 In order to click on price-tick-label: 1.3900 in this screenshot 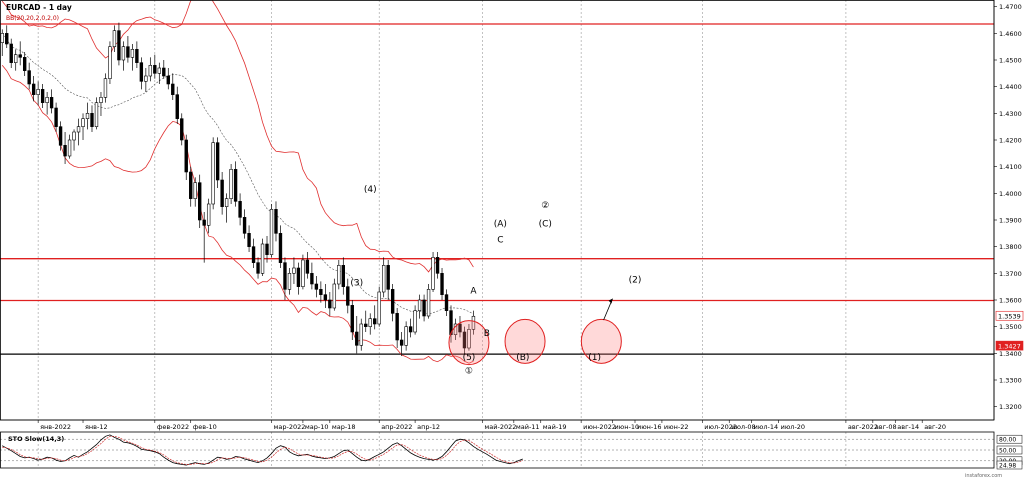, I will do `click(1010, 221)`.